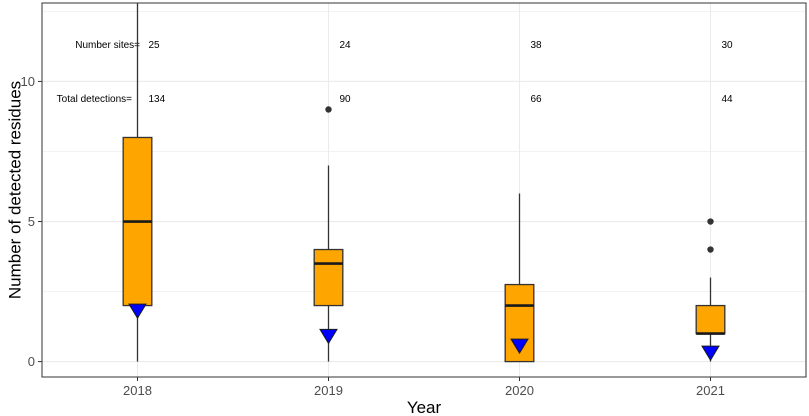 The height and width of the screenshot is (416, 809). I want to click on number-sites-label: Number sites=, so click(107, 45).